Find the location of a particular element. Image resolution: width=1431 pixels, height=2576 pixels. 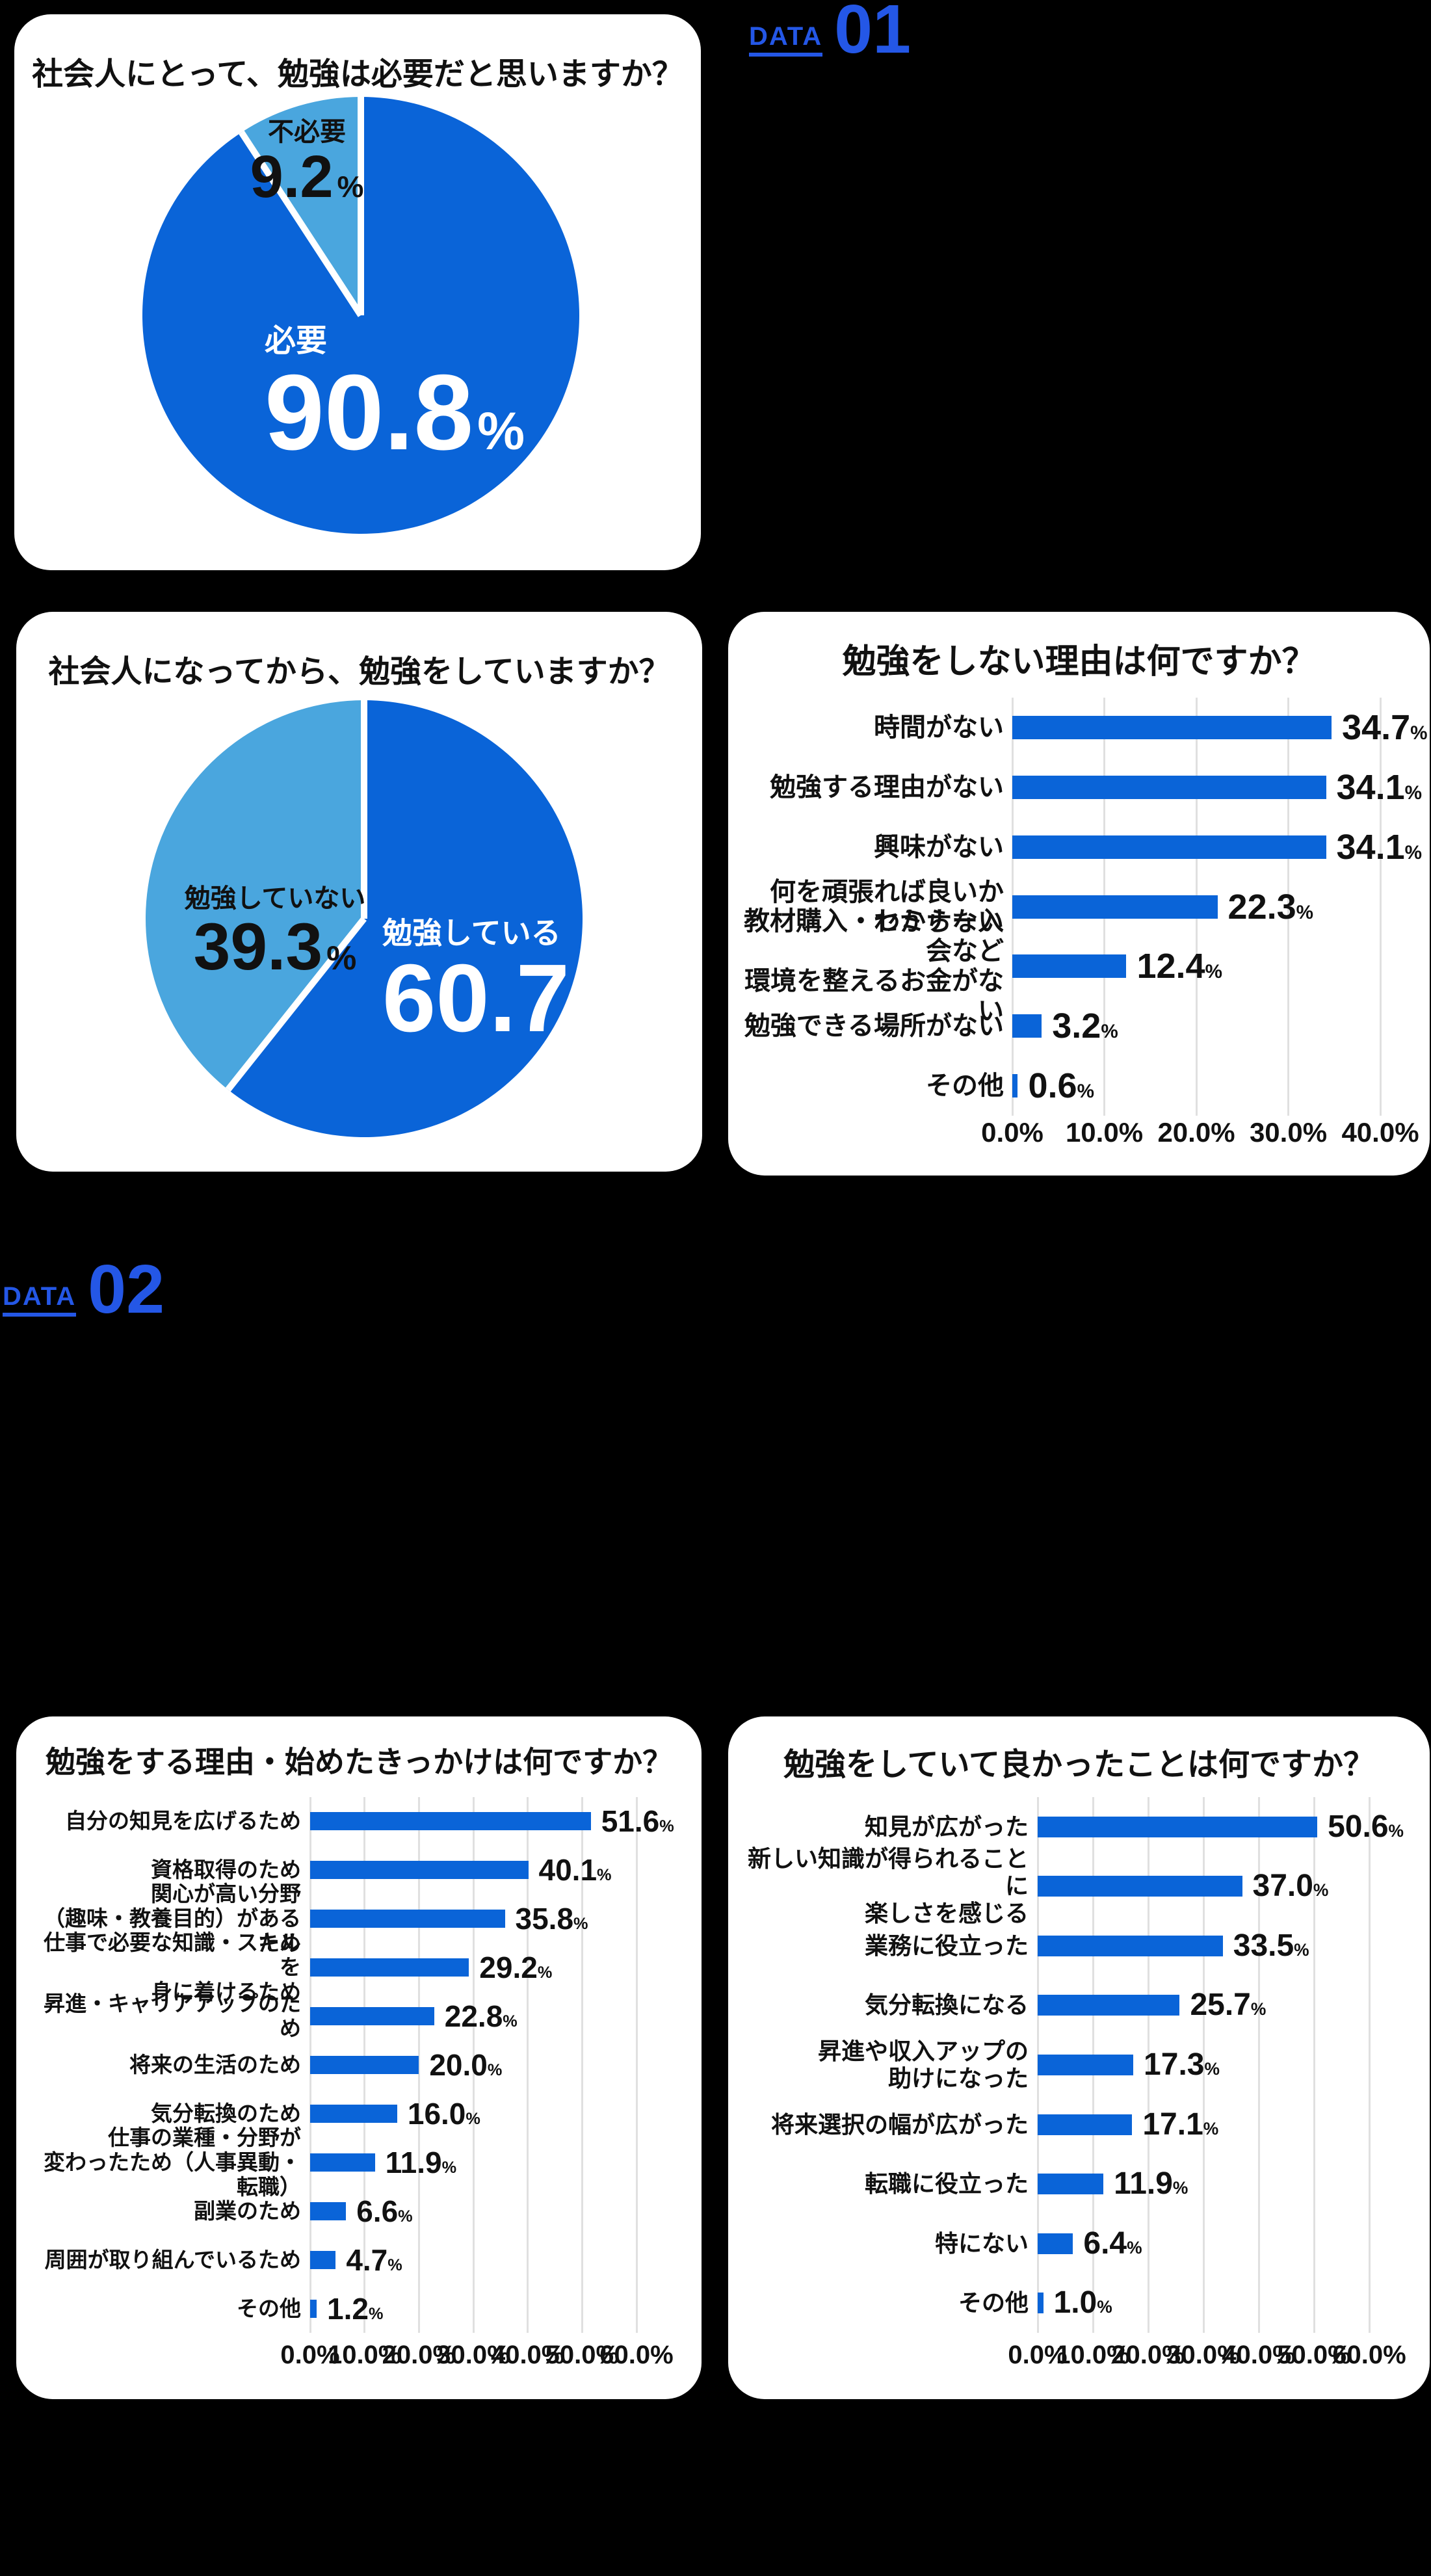

value-label: 12.4% is located at coordinates (1179, 966).